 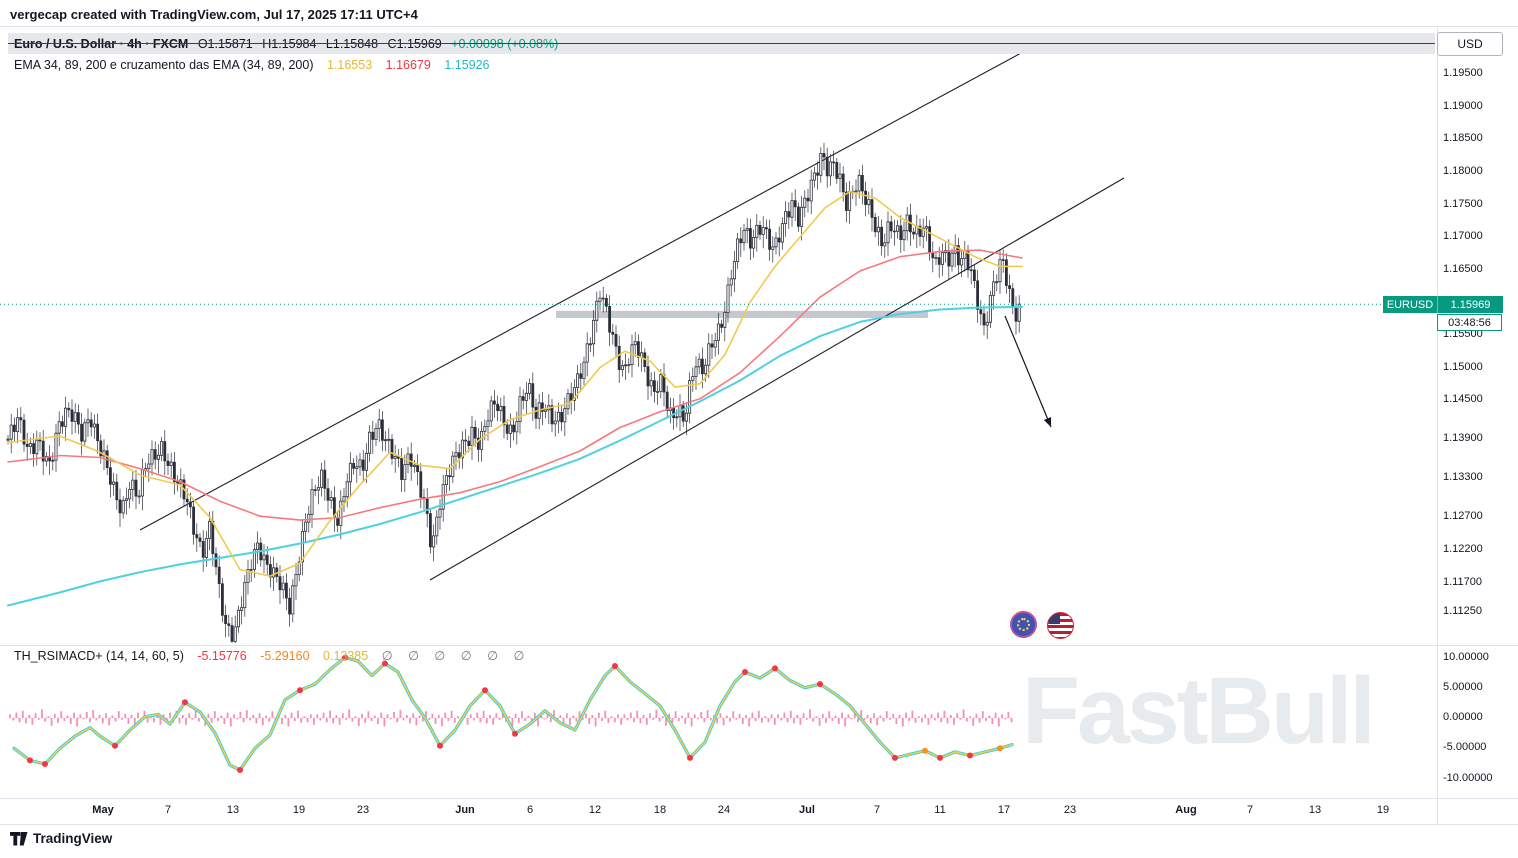 I want to click on time-axis: May 7 13 19 23 Jun 6 12 18 24 Jul 7 11 17 23 Aug 7 13 19, so click(x=718, y=811).